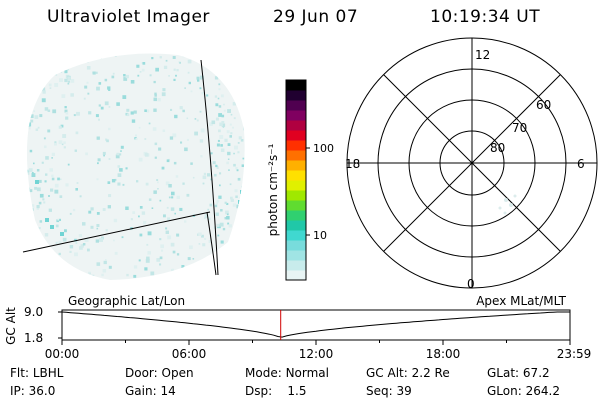  What do you see at coordinates (543, 105) in the screenshot?
I see `lat-label-60: 60` at bounding box center [543, 105].